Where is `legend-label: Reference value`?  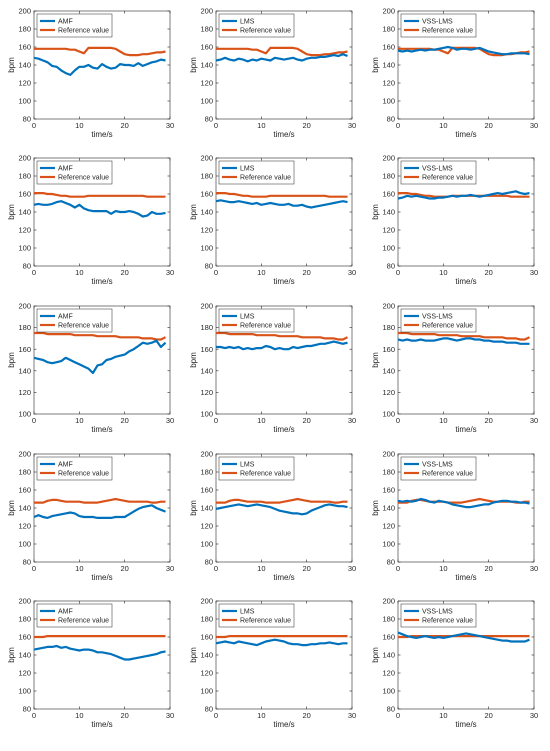
legend-label: Reference value is located at coordinates (83, 621).